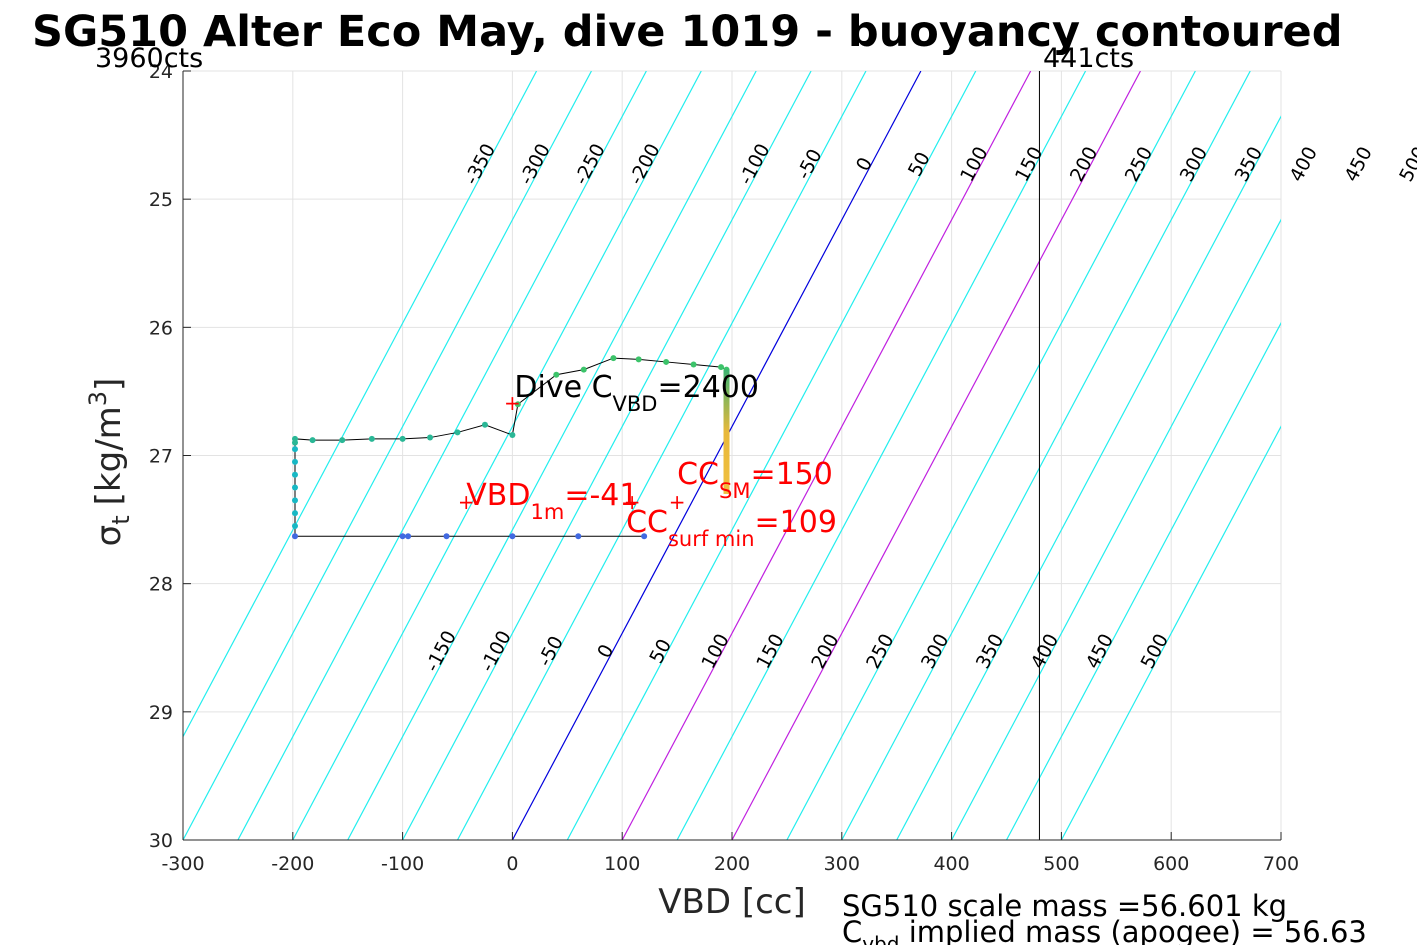  What do you see at coordinates (563, 387) in the screenshot?
I see `marker-label-main: Dive C` at bounding box center [563, 387].